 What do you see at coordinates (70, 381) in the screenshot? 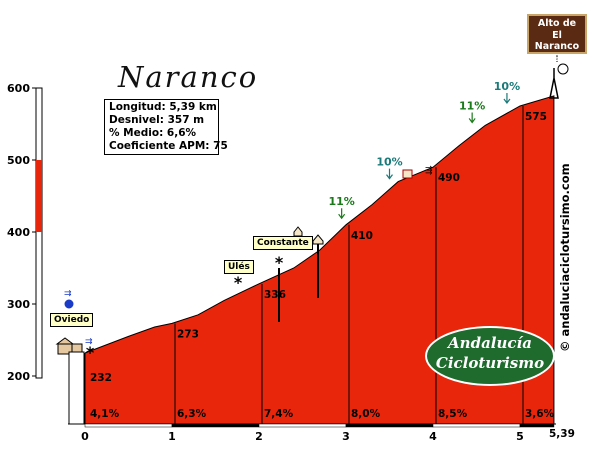
I see `start-village-icon` at bounding box center [70, 381].